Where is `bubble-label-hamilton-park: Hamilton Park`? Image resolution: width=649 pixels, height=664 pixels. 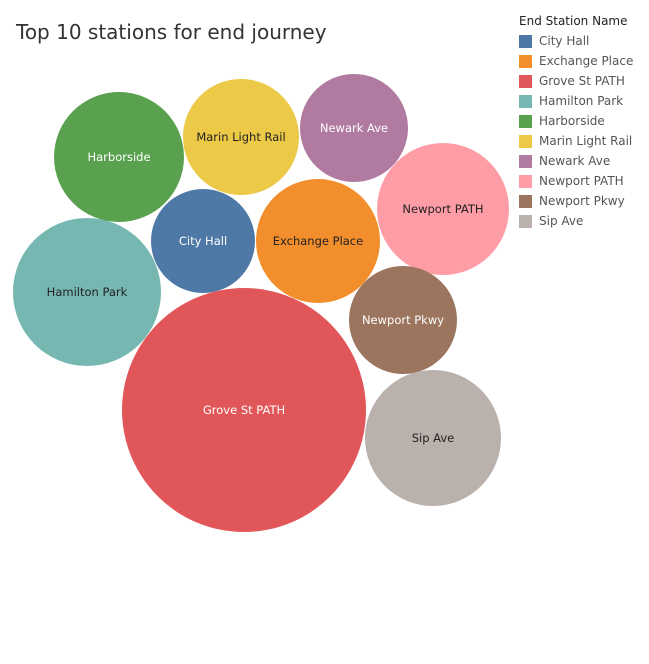 bubble-label-hamilton-park: Hamilton Park is located at coordinates (87, 292).